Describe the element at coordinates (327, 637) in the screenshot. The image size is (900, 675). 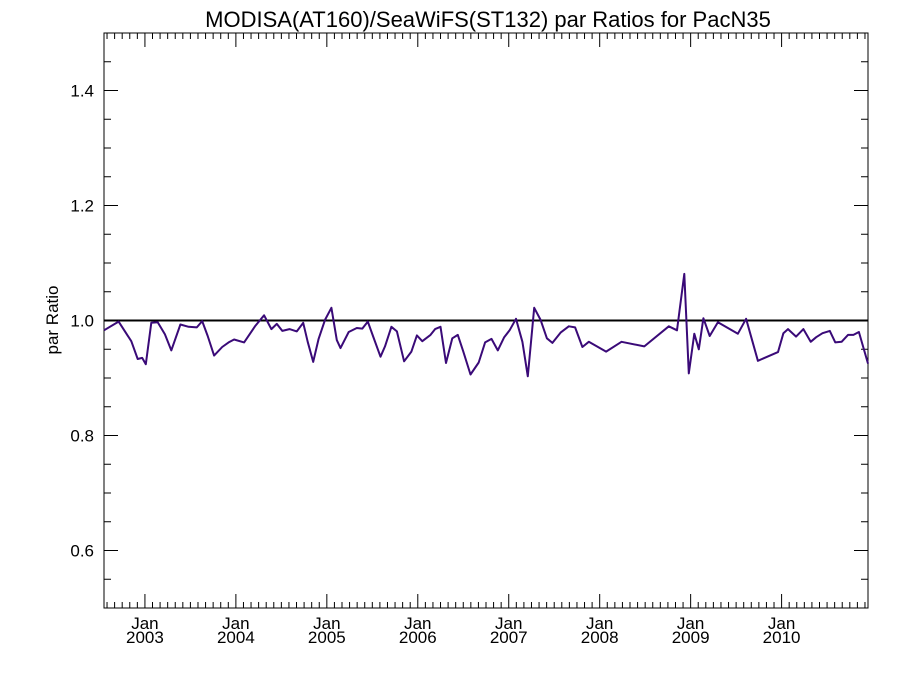
I see `x-tick-year-label: 2005` at that location.